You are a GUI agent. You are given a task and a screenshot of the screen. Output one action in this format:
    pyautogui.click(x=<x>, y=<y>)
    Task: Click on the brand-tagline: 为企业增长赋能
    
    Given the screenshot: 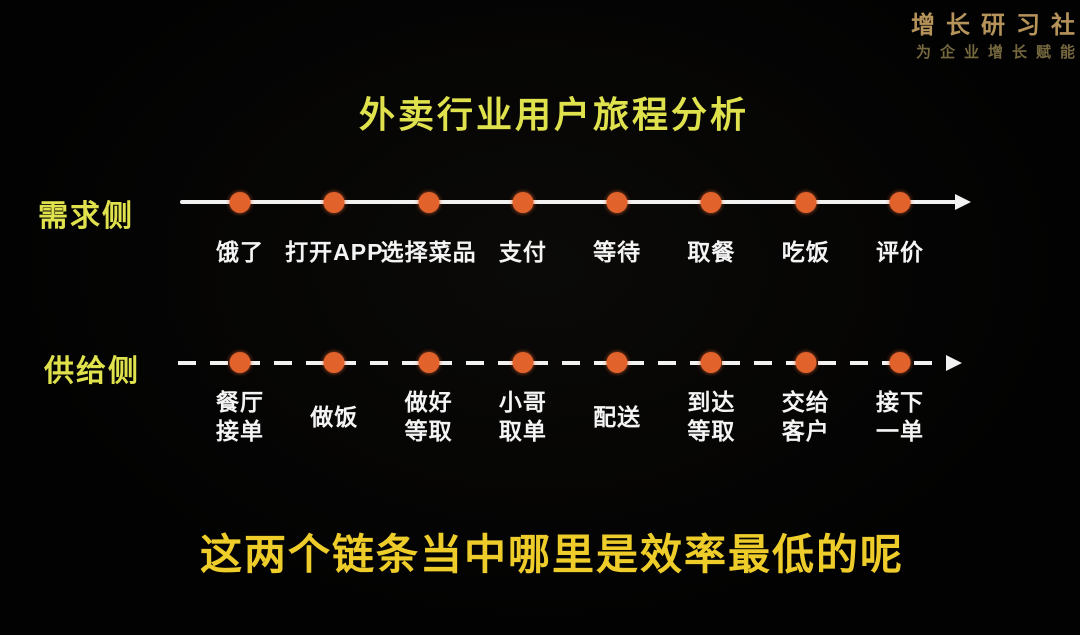 What is the action you would take?
    pyautogui.click(x=997, y=52)
    